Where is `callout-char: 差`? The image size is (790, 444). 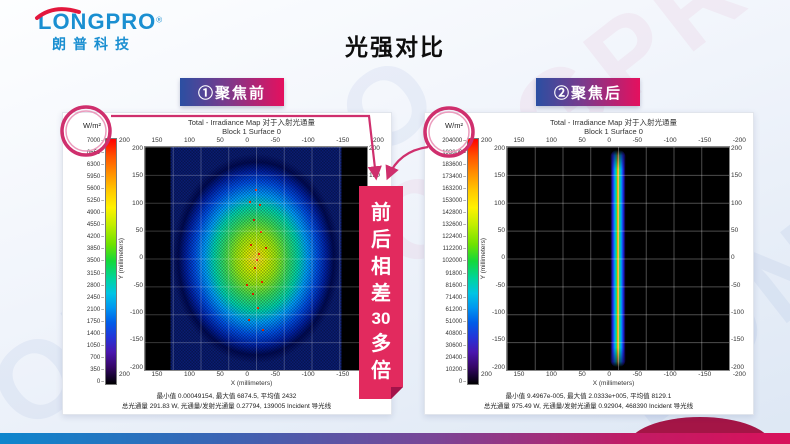
callout-char: 差 is located at coordinates (381, 294).